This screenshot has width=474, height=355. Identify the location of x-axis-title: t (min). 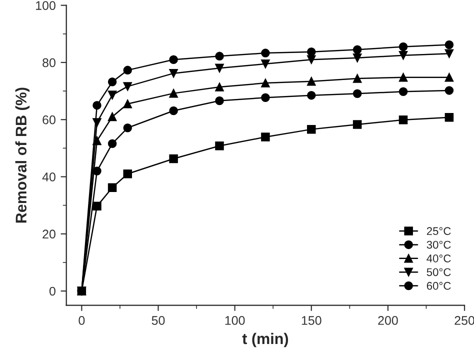
(265, 340).